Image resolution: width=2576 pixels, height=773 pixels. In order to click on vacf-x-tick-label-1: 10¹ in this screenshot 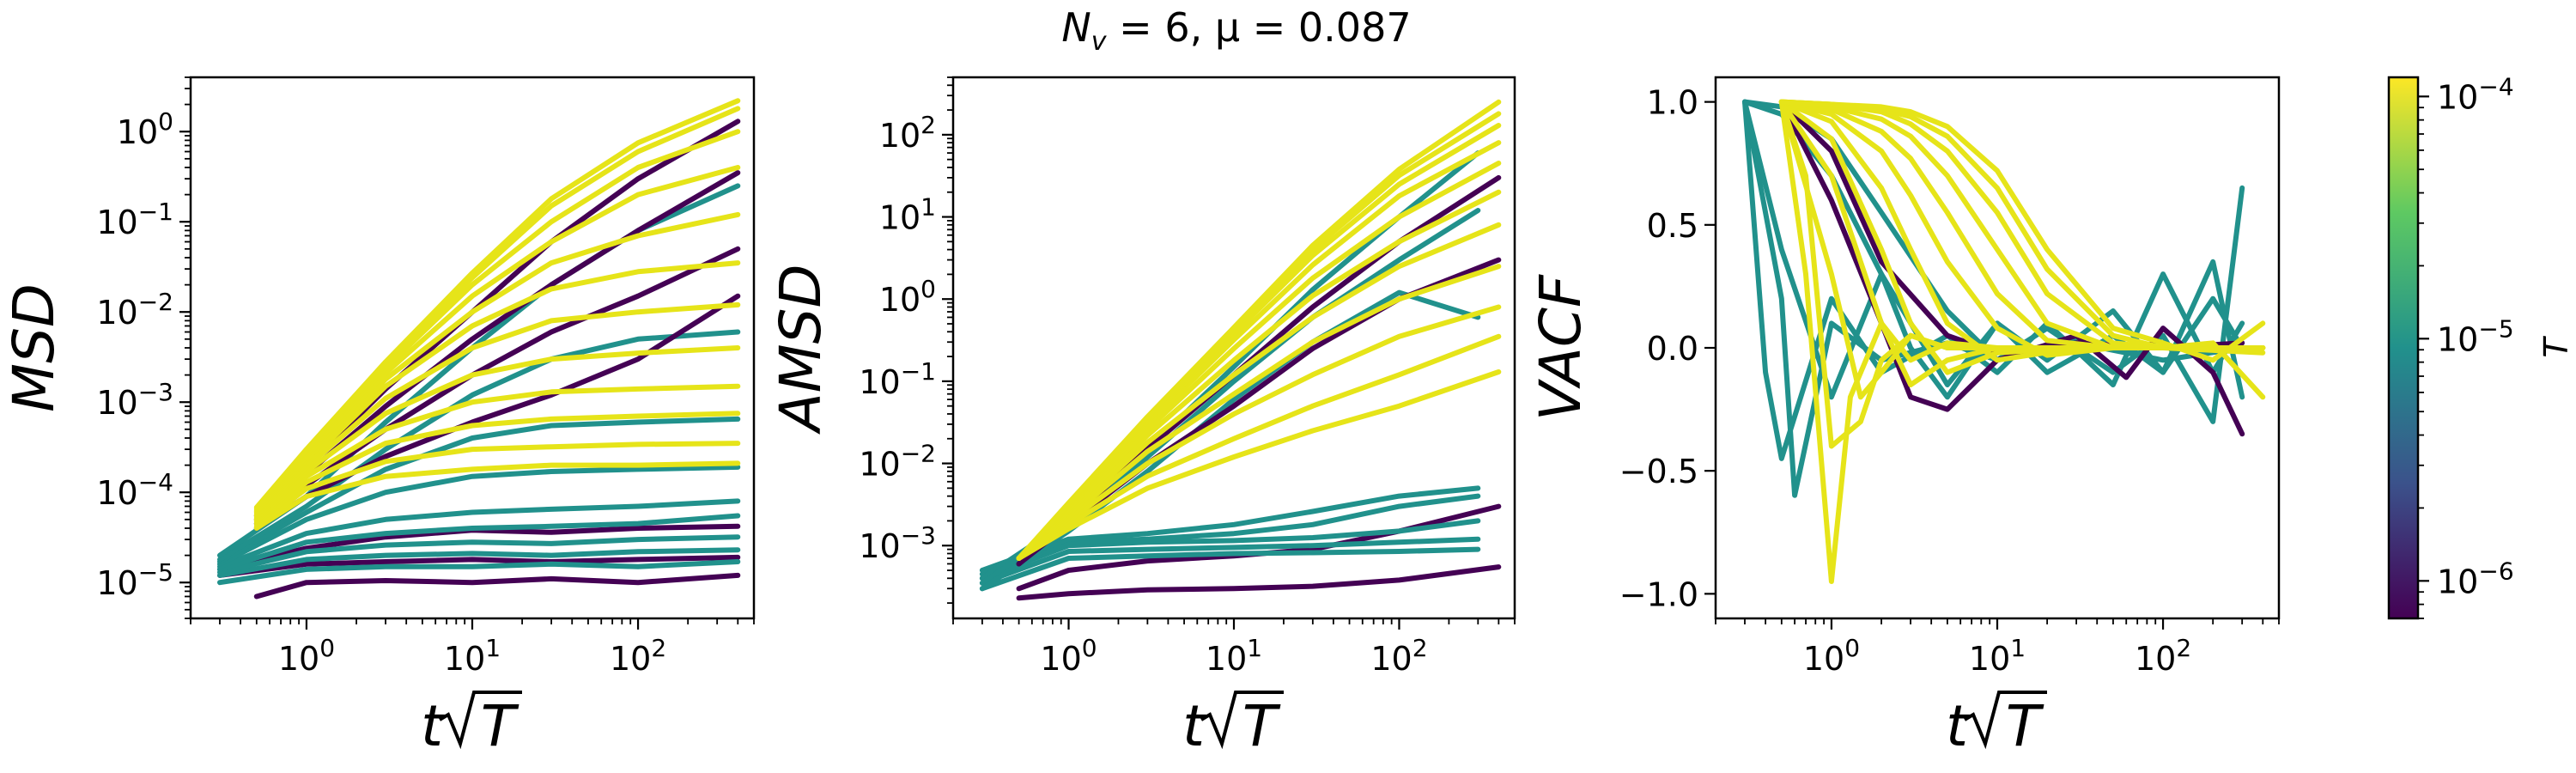, I will do `click(1997, 656)`.